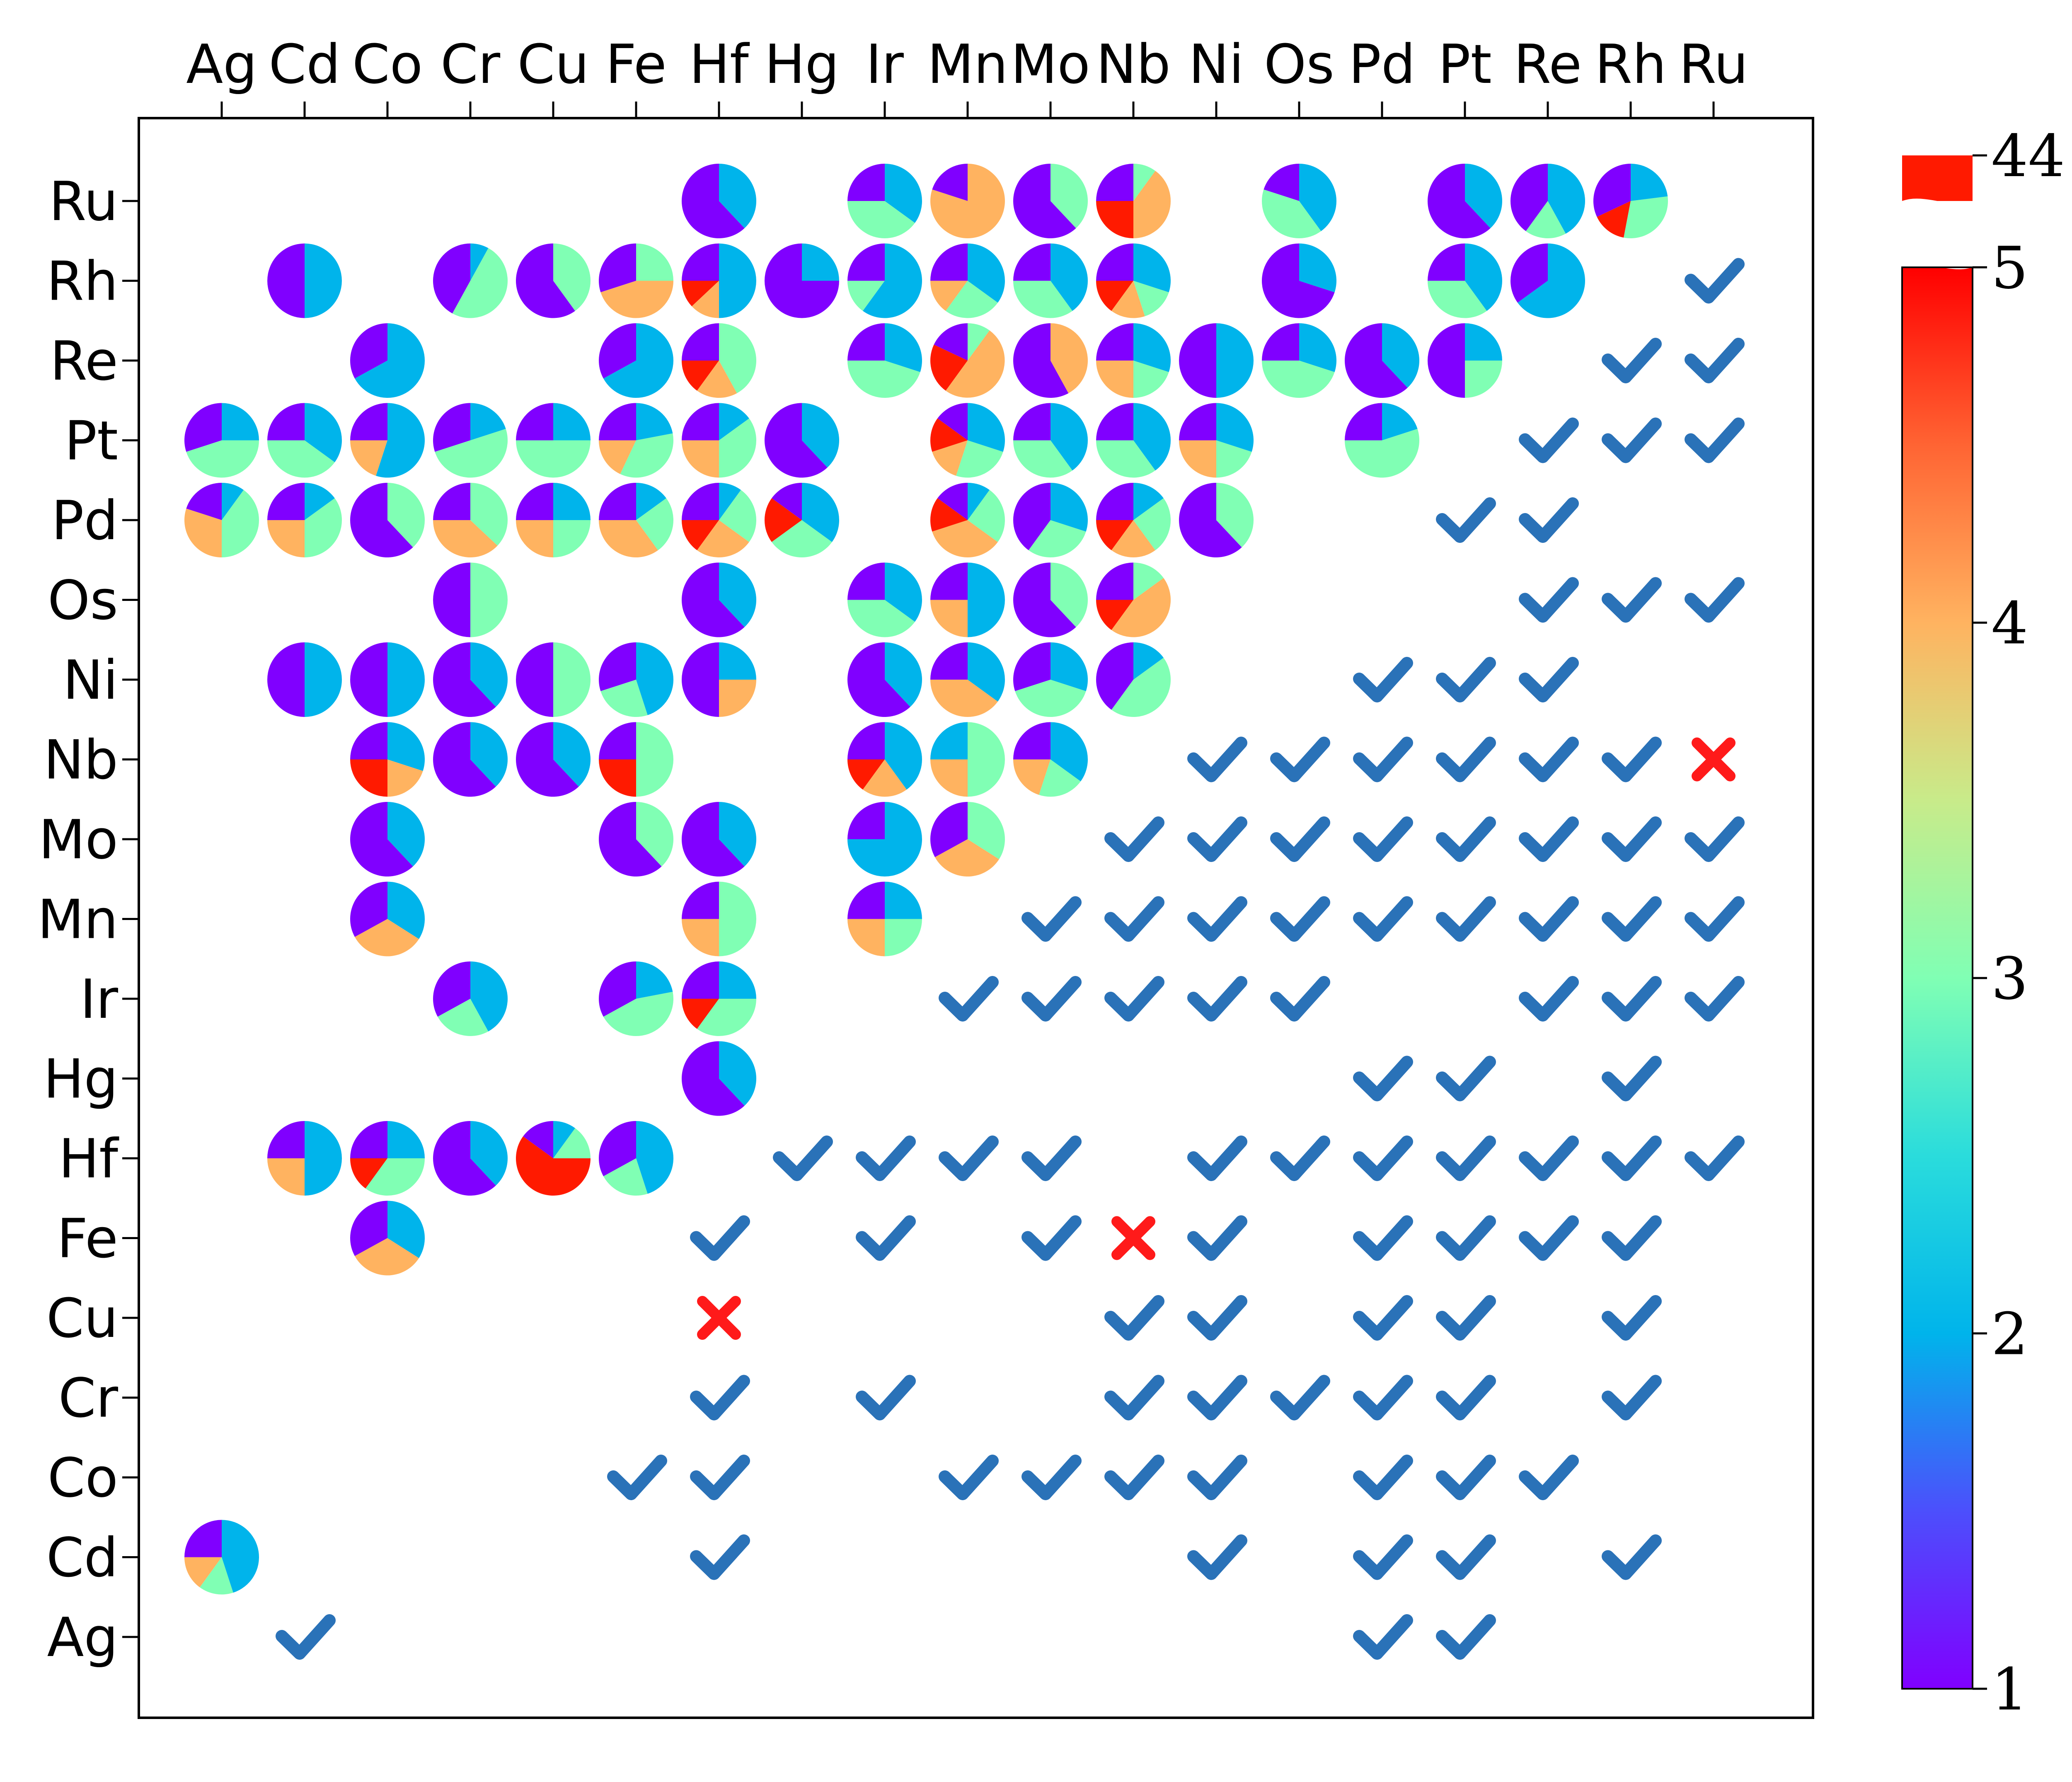  What do you see at coordinates (802, 280) in the screenshot?
I see `pie-Rh-Hg` at bounding box center [802, 280].